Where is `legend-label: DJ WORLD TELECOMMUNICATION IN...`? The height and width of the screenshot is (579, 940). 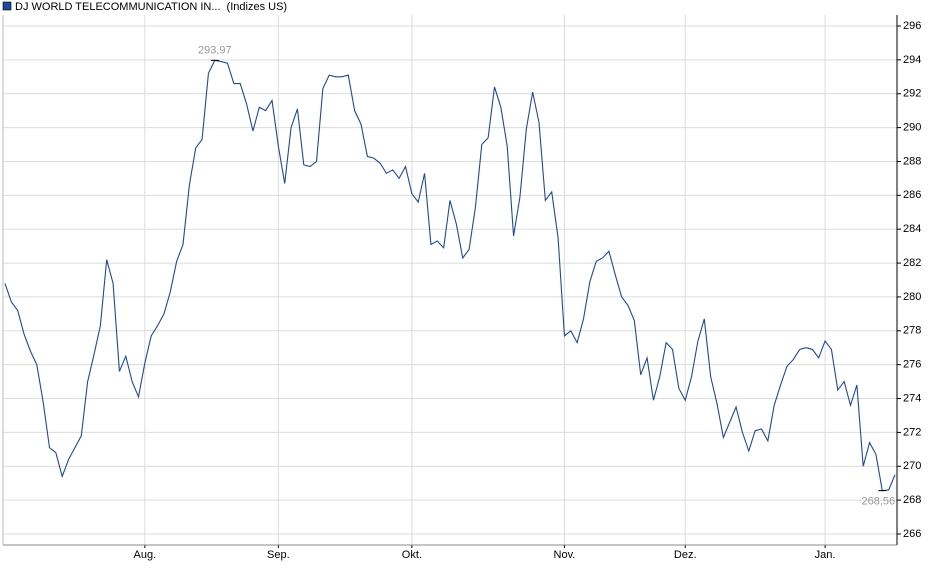
legend-label: DJ WORLD TELECOMMUNICATION IN... is located at coordinates (118, 7).